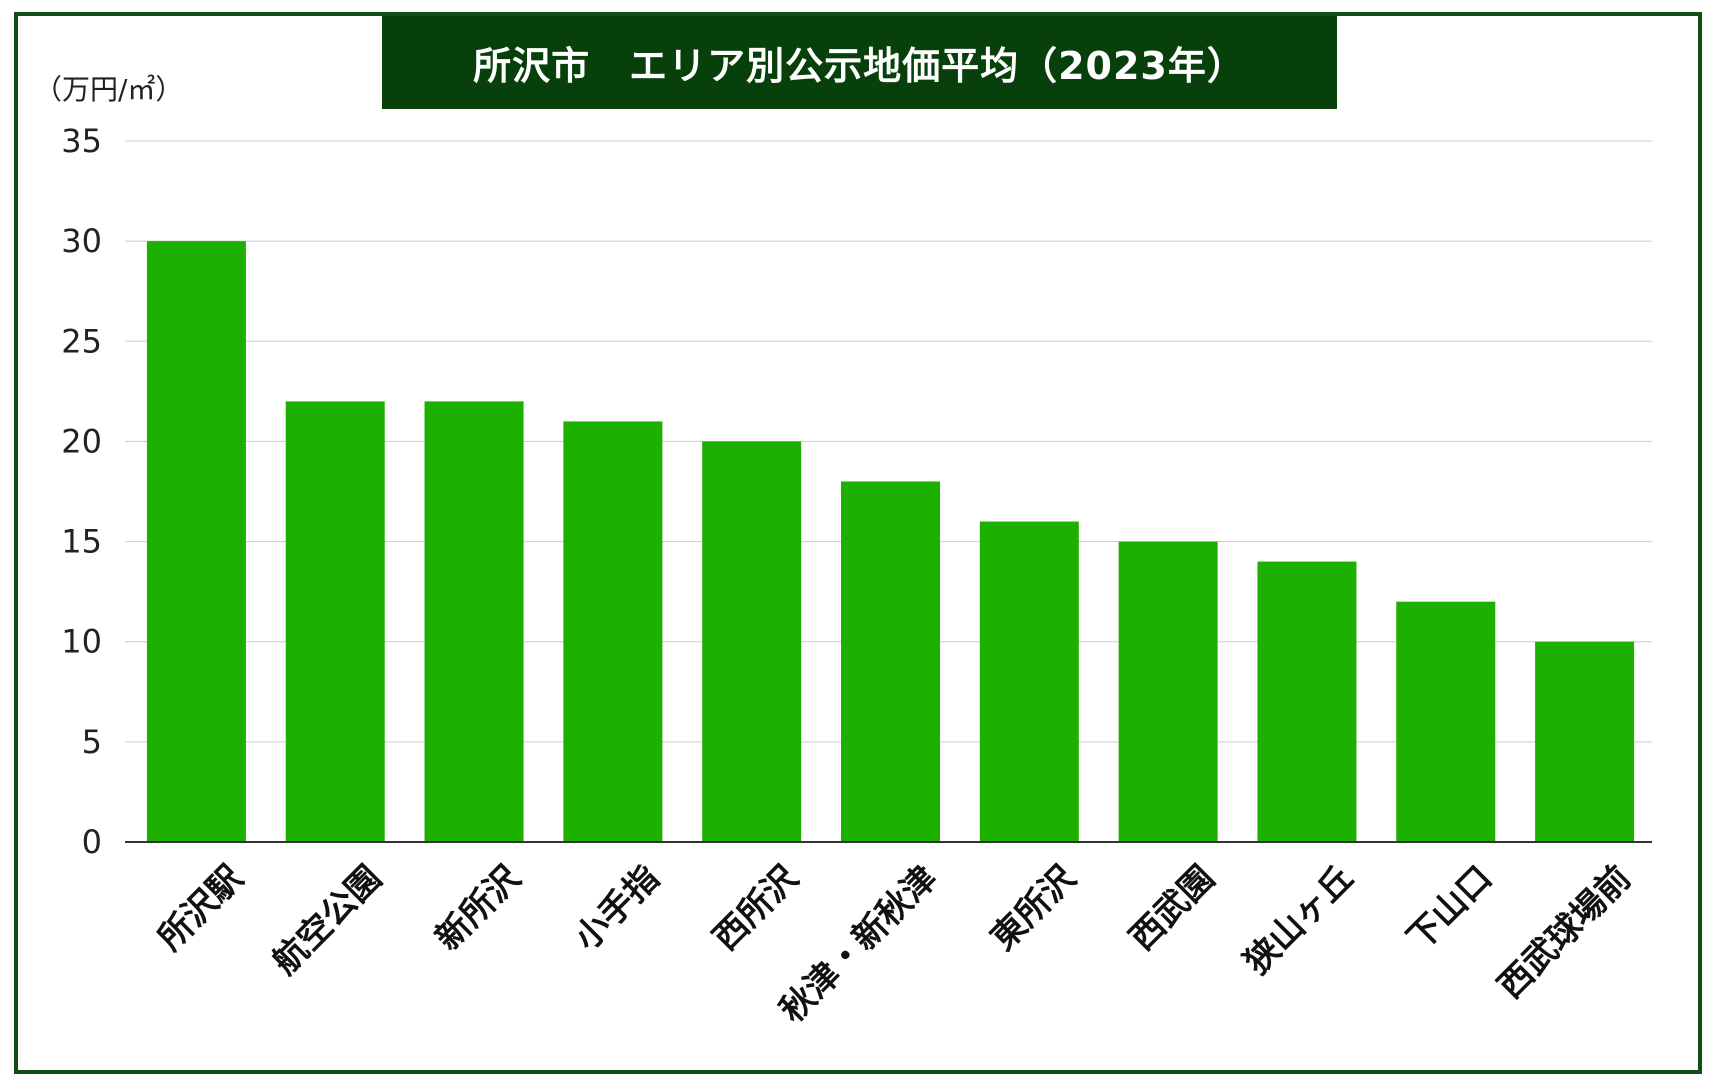 The image size is (1715, 1083). What do you see at coordinates (756, 907) in the screenshot?
I see `x-category-label: 西所沢` at bounding box center [756, 907].